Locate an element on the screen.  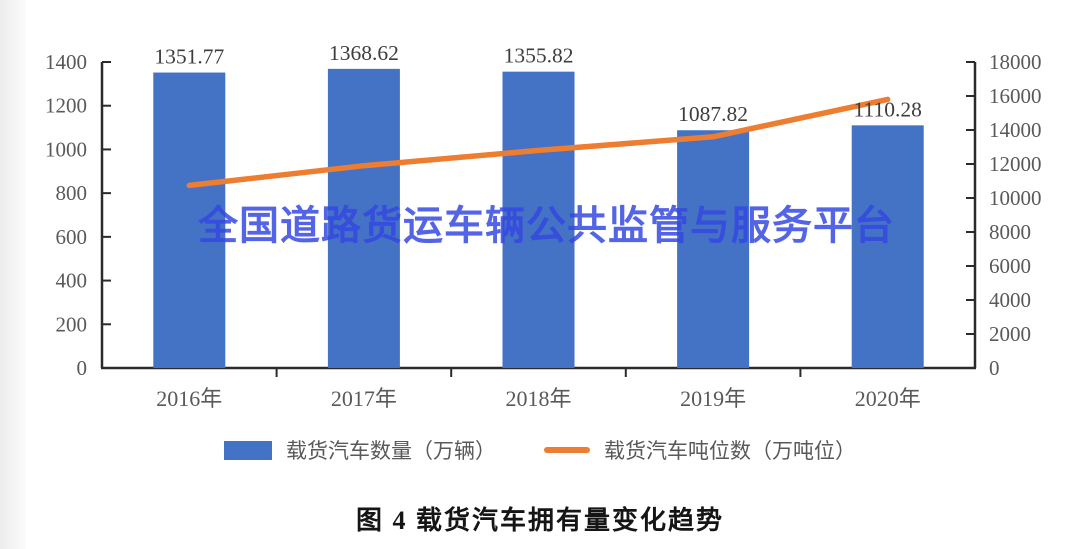
chart-legend: 载货汽车数量（万辆） 载货汽车吨位数（万吨位） is located at coordinates (540, 450).